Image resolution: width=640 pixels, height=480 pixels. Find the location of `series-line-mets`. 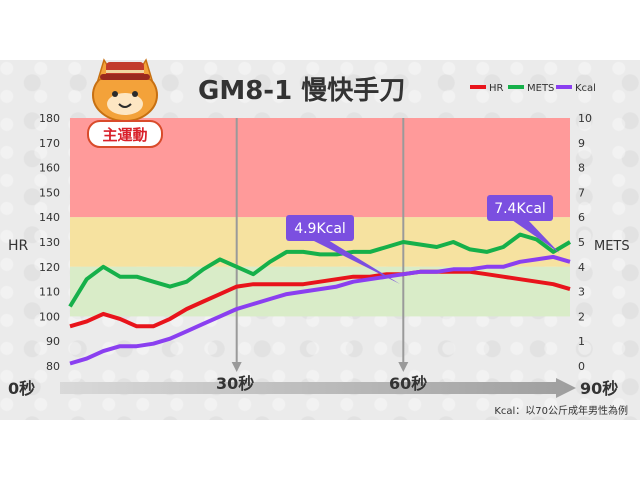

series-line-mets is located at coordinates (320, 270).